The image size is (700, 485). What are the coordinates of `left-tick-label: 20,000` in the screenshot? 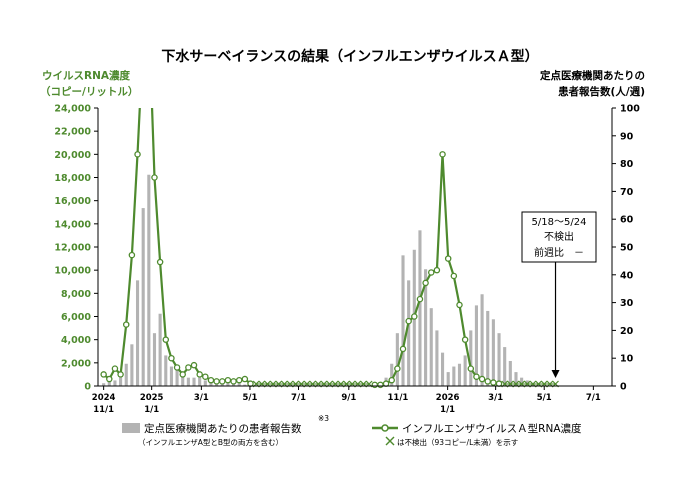 It's located at (72, 155).